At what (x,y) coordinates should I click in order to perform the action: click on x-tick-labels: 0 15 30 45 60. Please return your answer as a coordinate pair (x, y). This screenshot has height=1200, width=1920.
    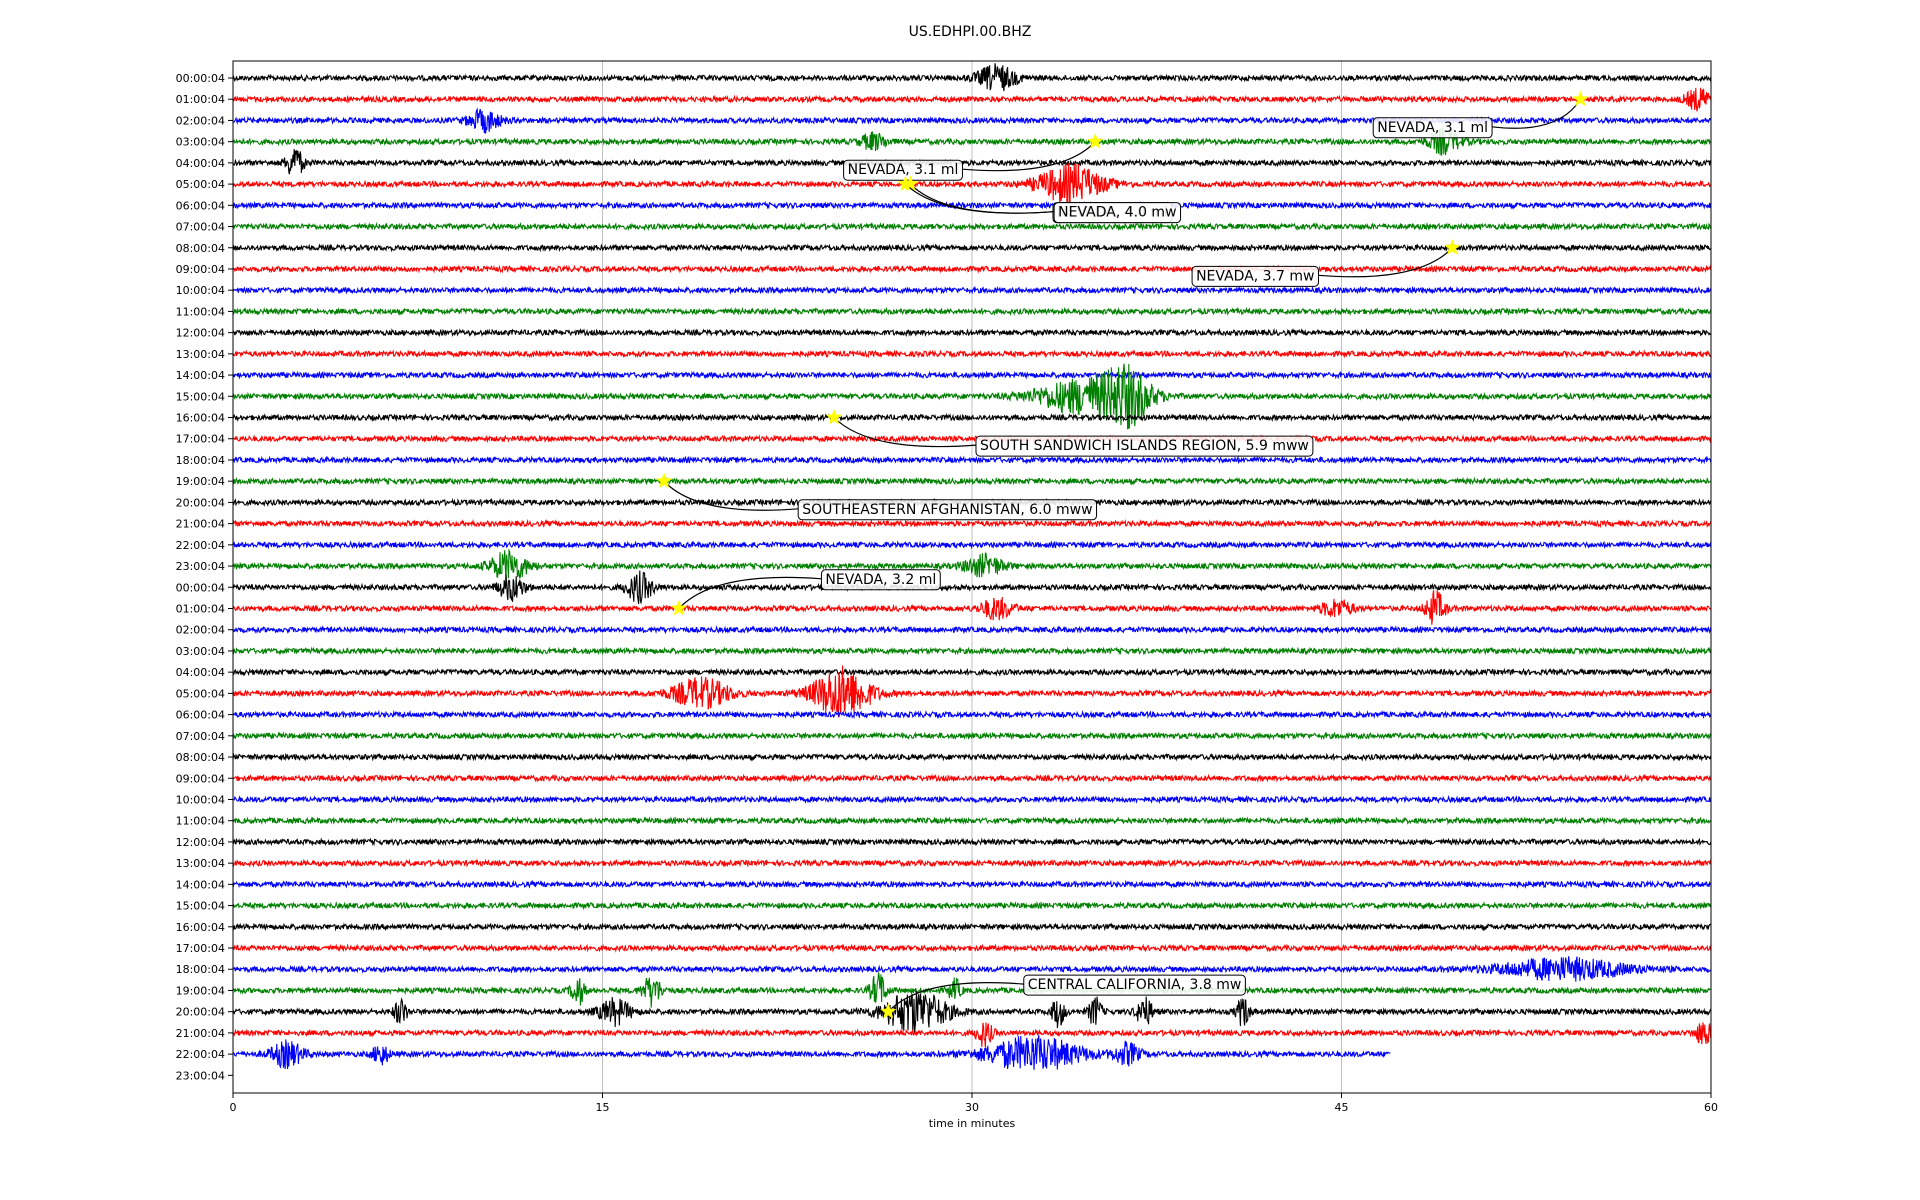
    Looking at the image, I should click on (974, 1103).